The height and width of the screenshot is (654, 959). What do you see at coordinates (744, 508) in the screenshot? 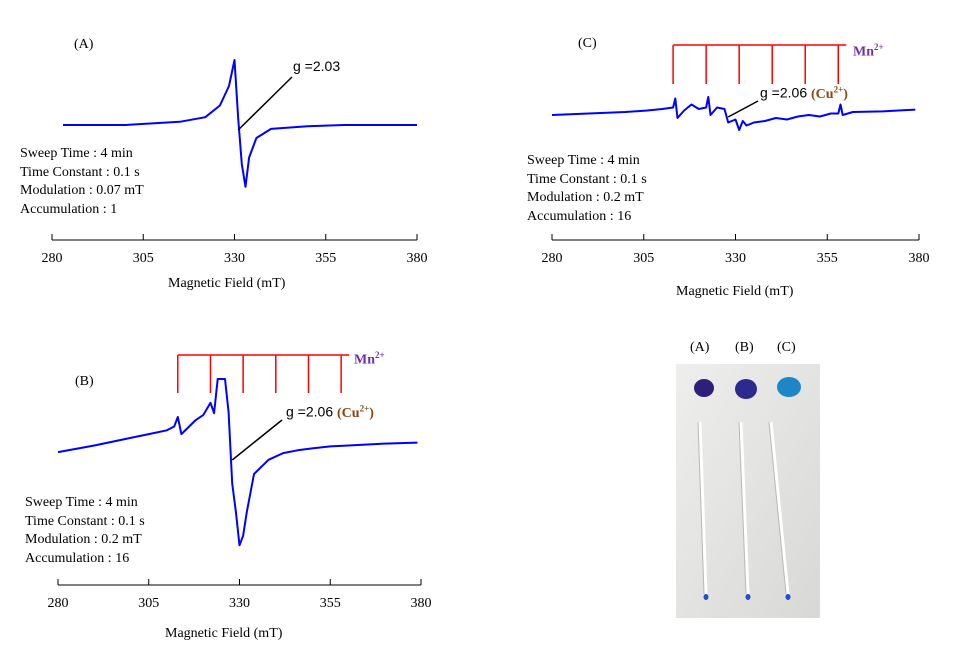
I see `capillary-tubes` at bounding box center [744, 508].